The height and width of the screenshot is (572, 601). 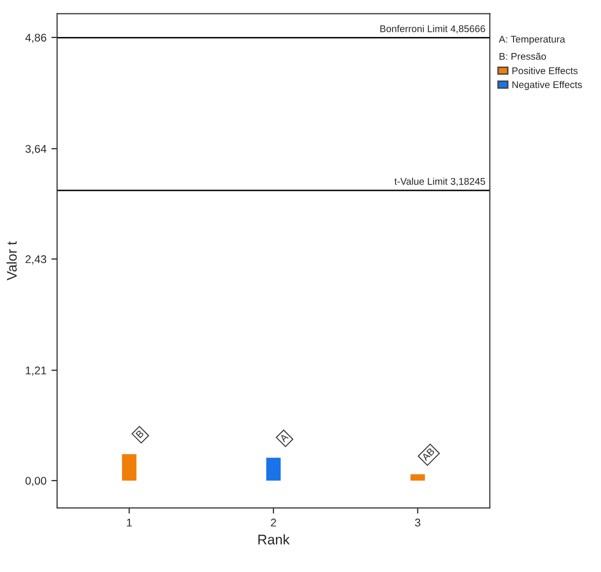 What do you see at coordinates (428, 455) in the screenshot?
I see `annotation: AB` at bounding box center [428, 455].